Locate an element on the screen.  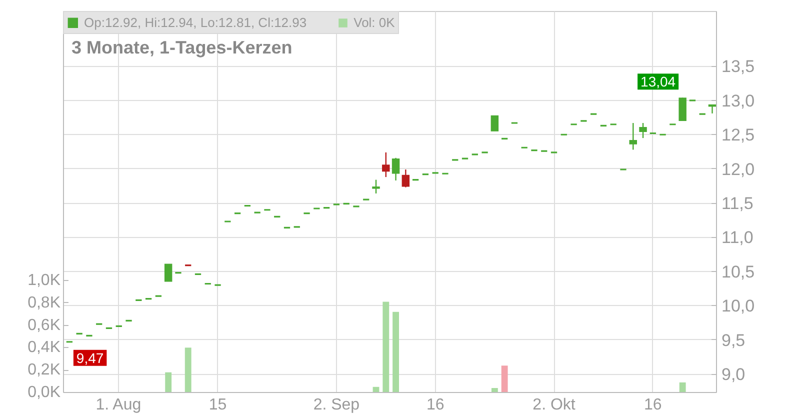
y-tick-label: 10,5 is located at coordinates (738, 272).